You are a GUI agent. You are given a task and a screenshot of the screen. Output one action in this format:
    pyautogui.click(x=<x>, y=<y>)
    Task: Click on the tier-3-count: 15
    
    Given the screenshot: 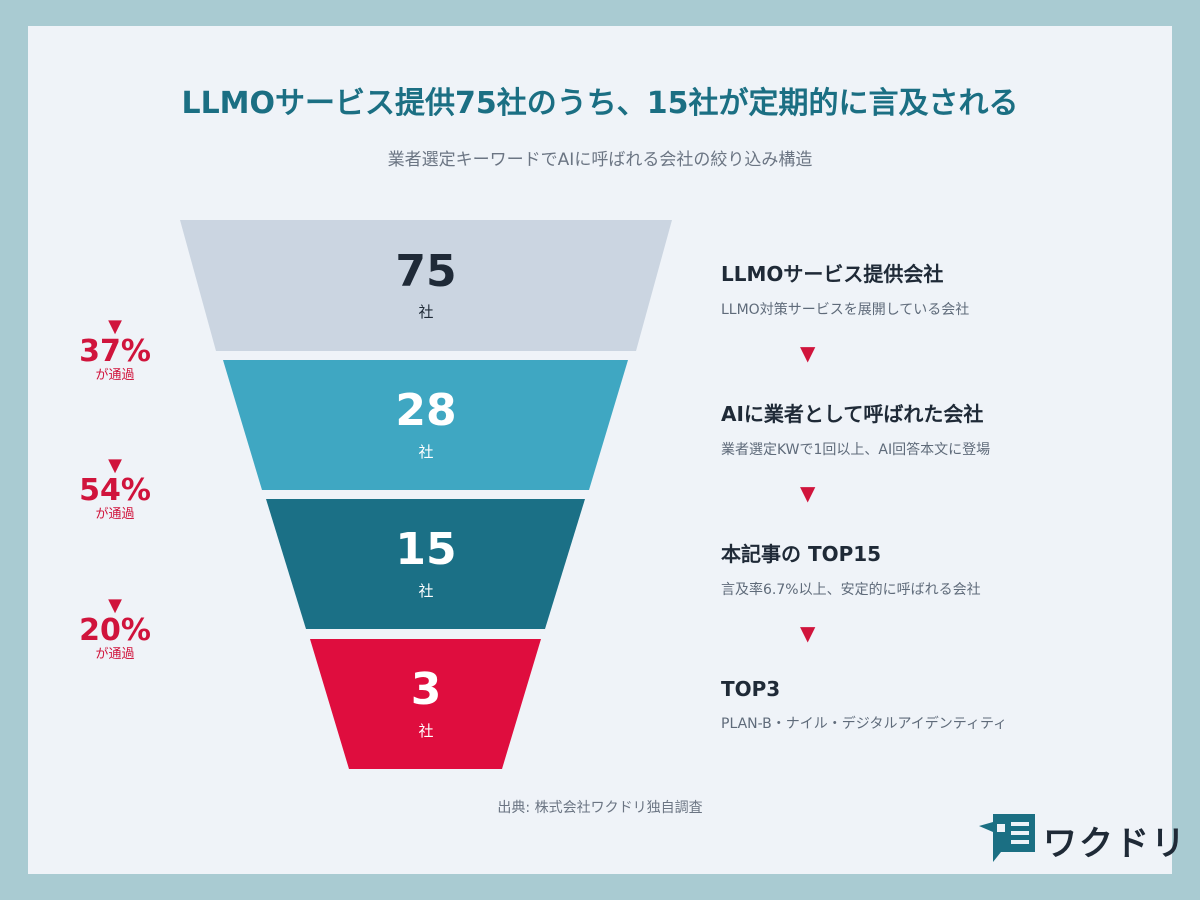 What is the action you would take?
    pyautogui.click(x=426, y=549)
    